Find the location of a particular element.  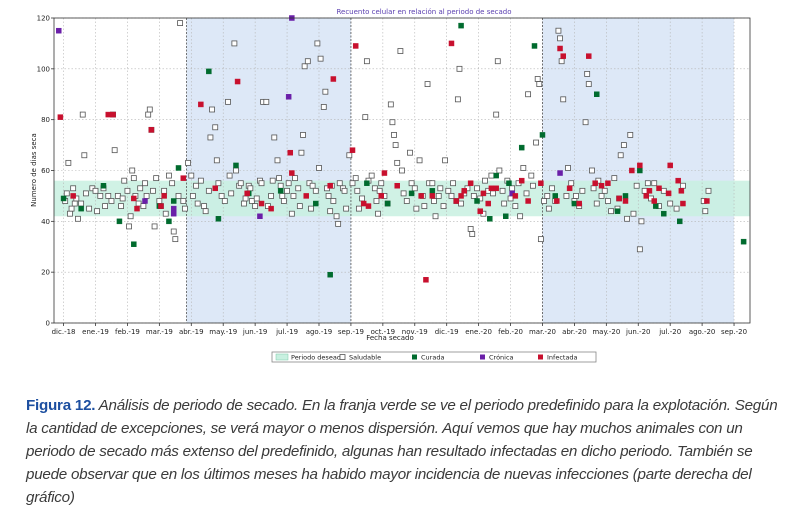

x-tick-label: mar.-20 is located at coordinates (542, 332).